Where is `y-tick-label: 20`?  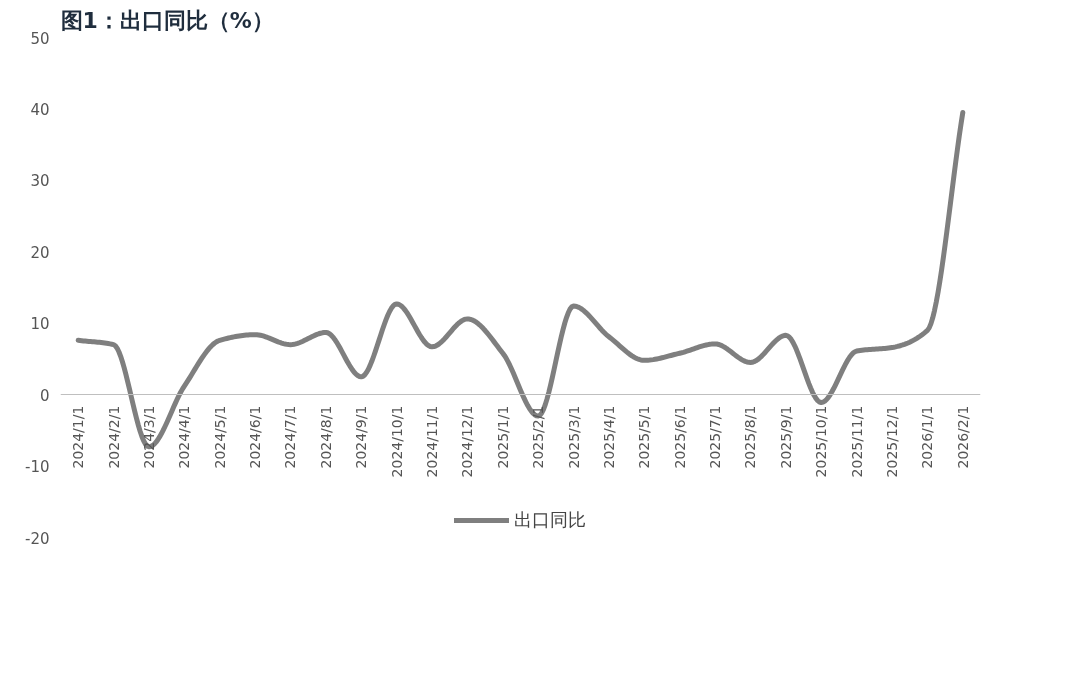
y-tick-label: 20 is located at coordinates (40, 252).